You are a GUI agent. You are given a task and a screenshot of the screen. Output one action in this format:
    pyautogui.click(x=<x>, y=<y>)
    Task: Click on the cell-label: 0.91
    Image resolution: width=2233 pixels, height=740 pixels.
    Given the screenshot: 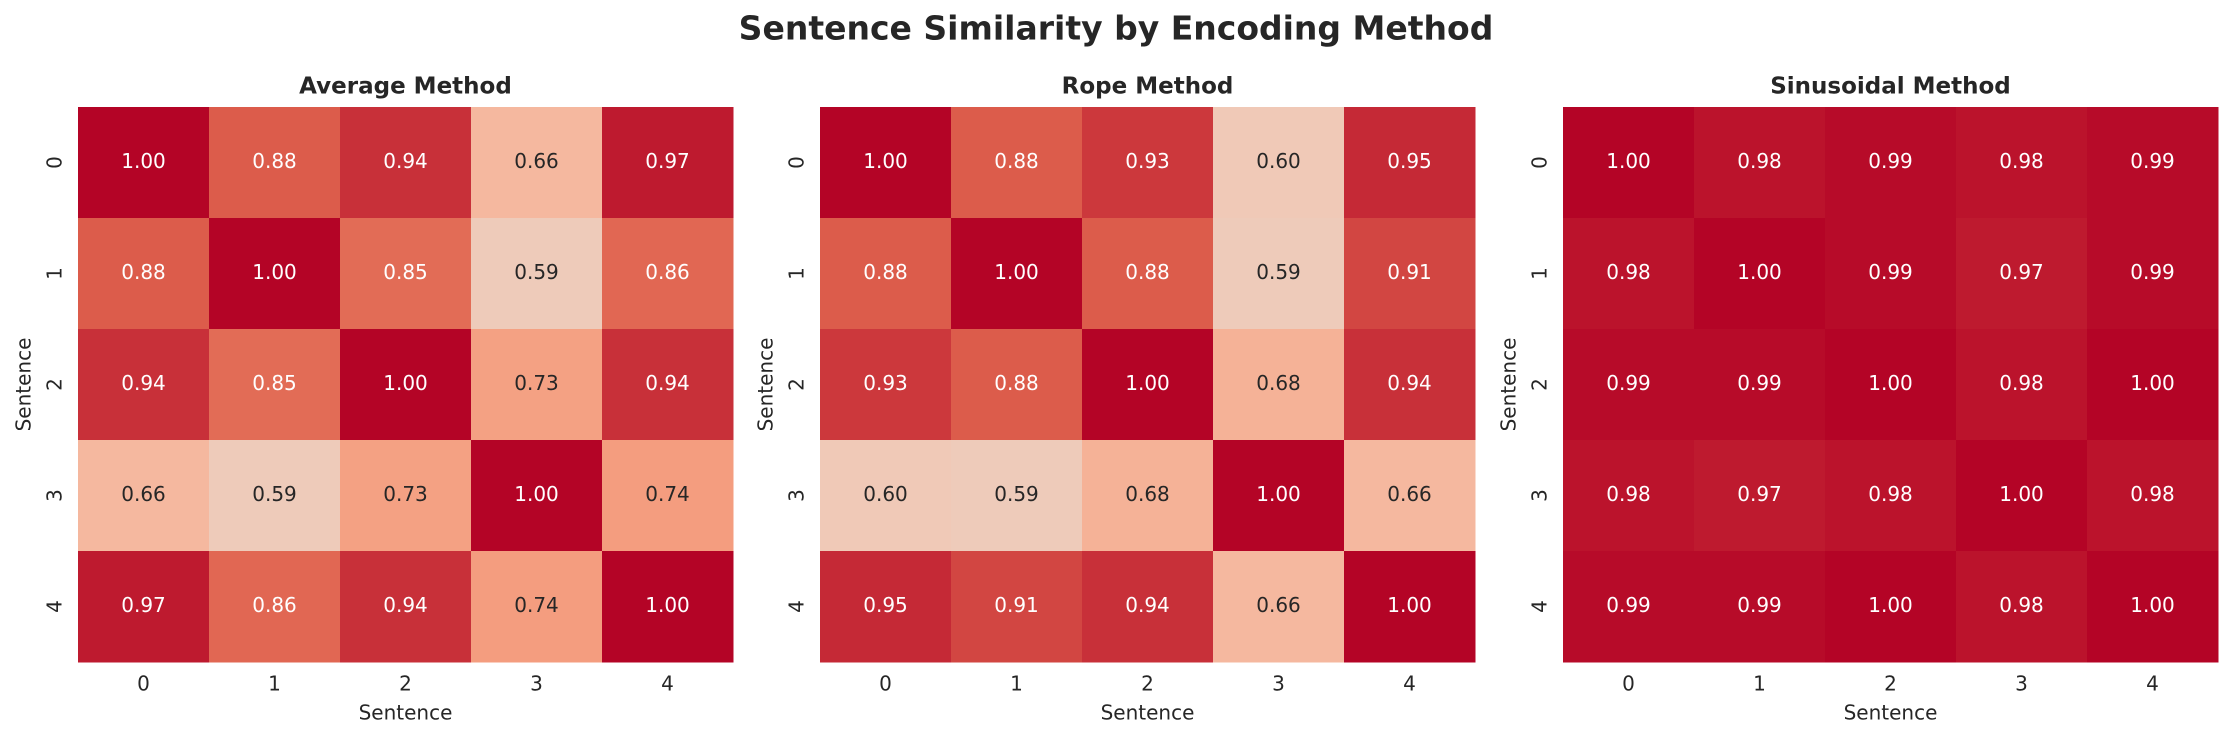 What is the action you would take?
    pyautogui.click(x=1409, y=272)
    